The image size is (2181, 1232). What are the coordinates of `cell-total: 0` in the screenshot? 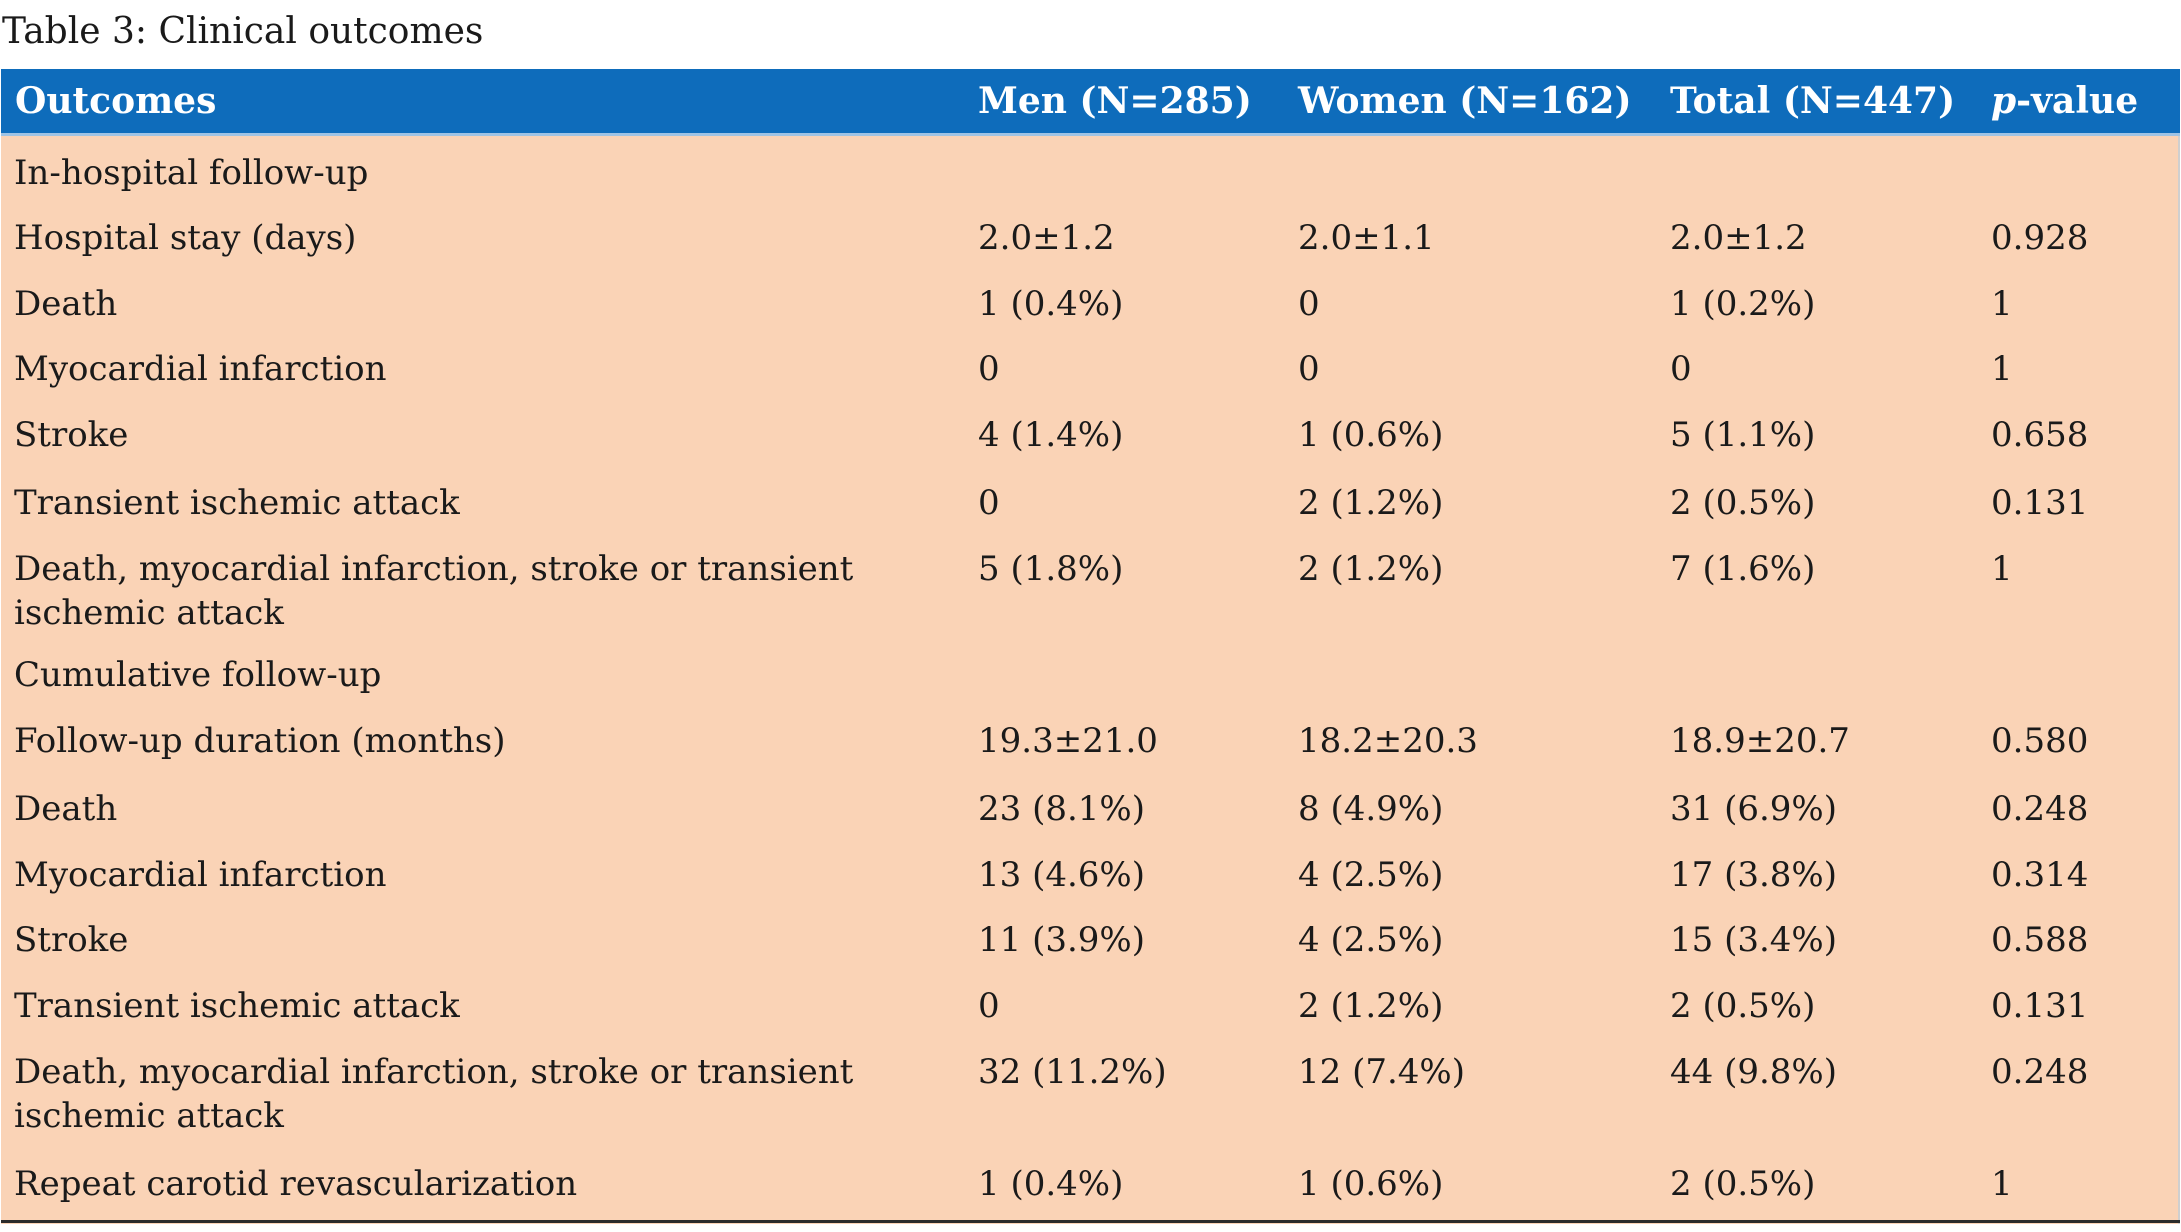 It's located at (1681, 369).